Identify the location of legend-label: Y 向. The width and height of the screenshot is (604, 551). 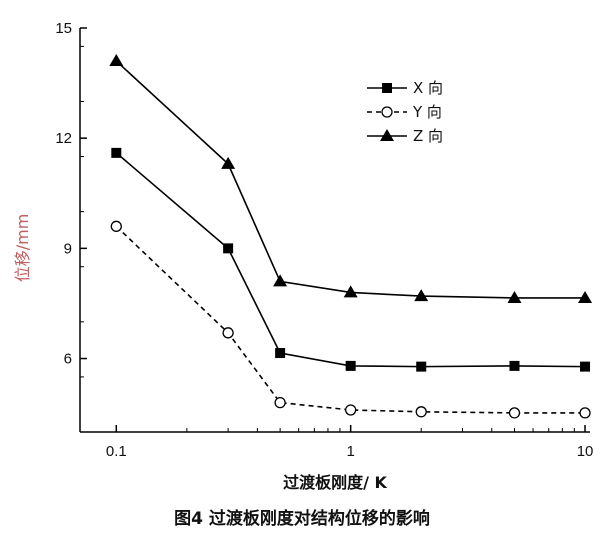
(427, 112).